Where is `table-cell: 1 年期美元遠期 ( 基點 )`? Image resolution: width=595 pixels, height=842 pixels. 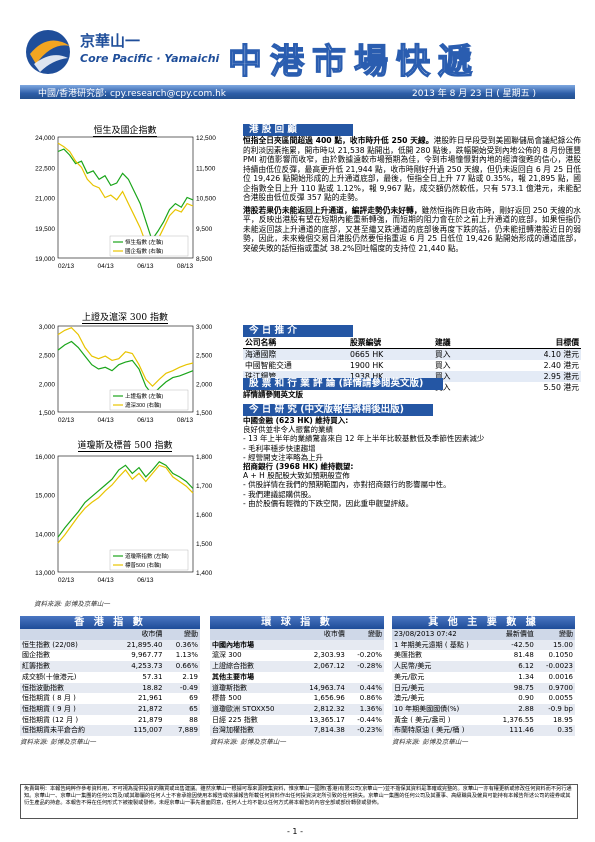
table-cell: 1 年期美元遠期 ( 基點 ) is located at coordinates (442, 645).